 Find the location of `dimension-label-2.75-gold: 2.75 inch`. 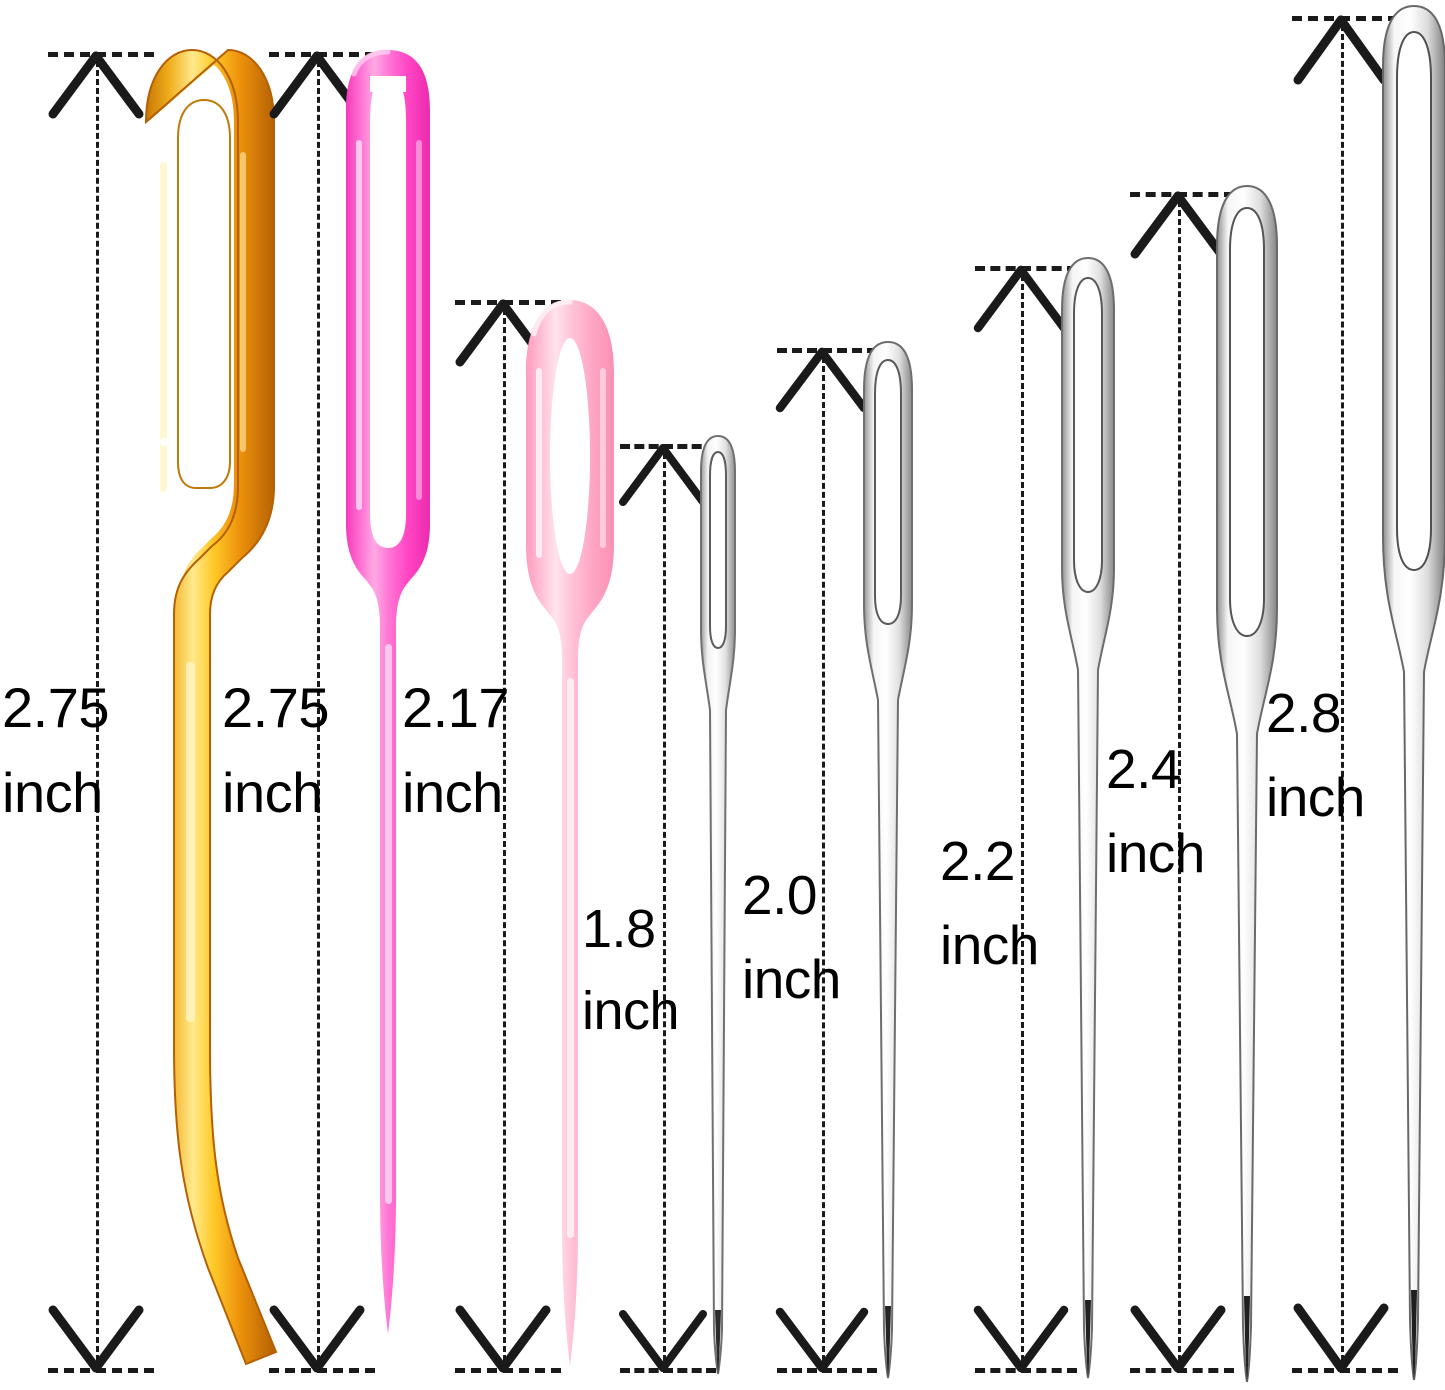

dimension-label-2.75-gold: 2.75 inch is located at coordinates (56, 750).